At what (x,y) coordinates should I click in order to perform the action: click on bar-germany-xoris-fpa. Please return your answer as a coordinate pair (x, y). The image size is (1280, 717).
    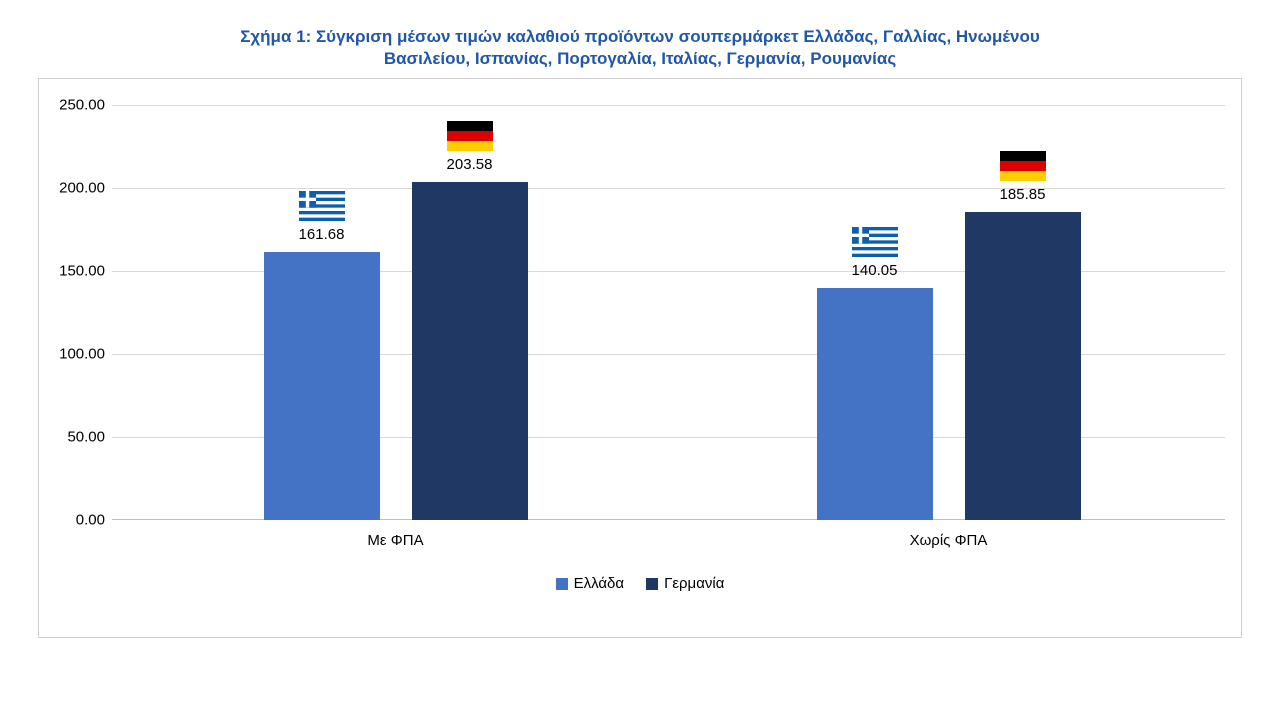
    Looking at the image, I should click on (1022, 365).